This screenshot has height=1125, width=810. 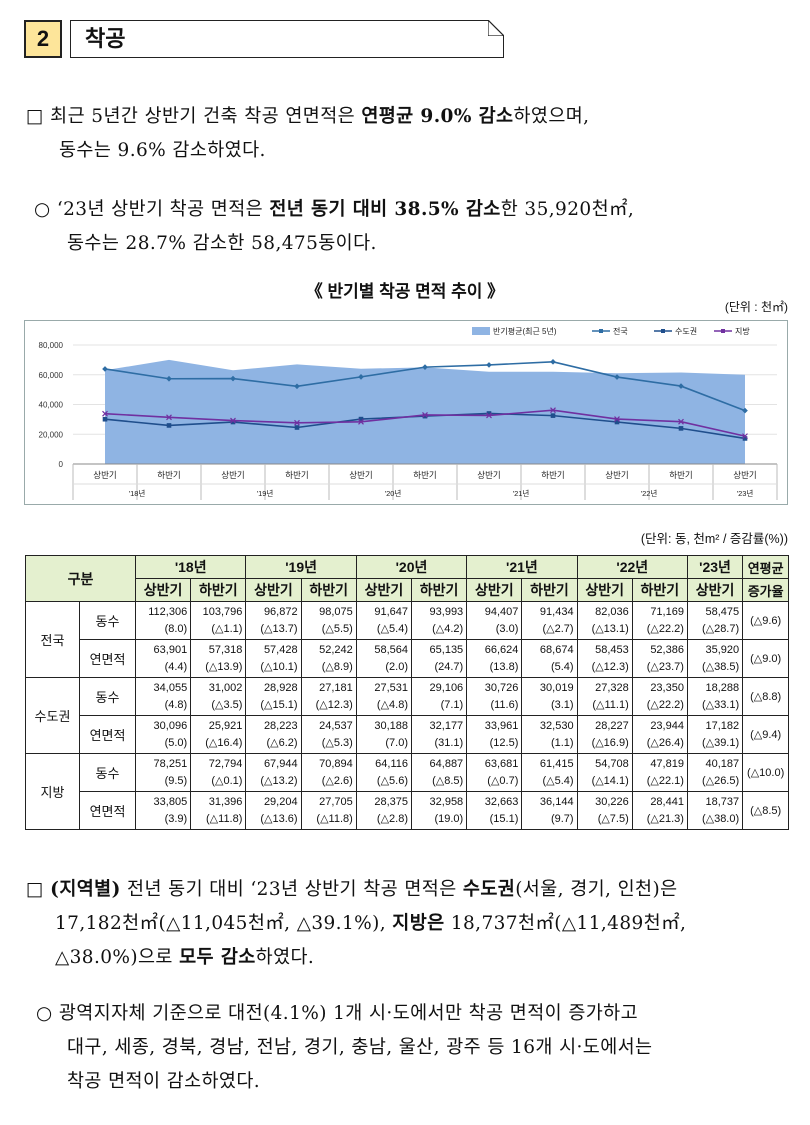 I want to click on cell-value: 58,475, so click(x=722, y=611).